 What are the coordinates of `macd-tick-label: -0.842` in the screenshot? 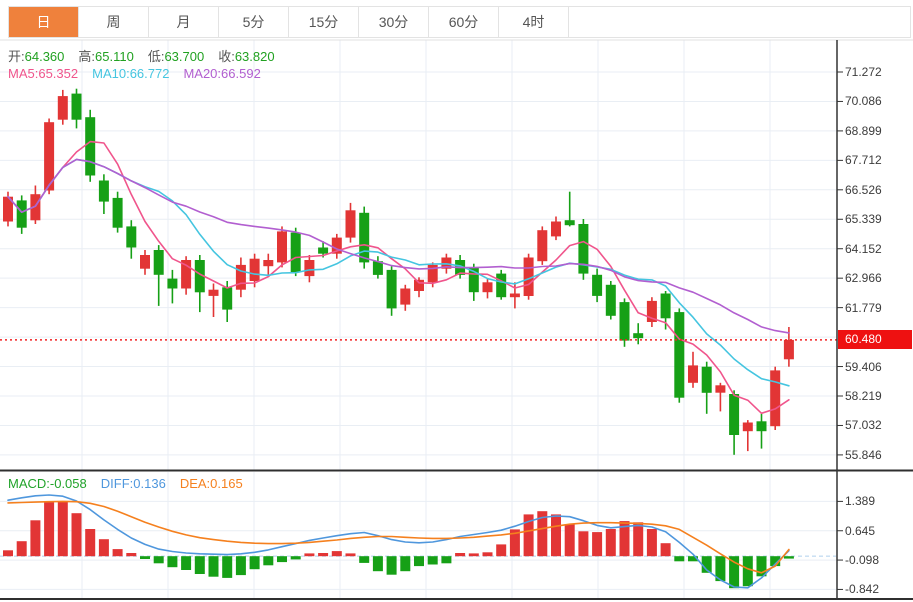 It's located at (862, 589).